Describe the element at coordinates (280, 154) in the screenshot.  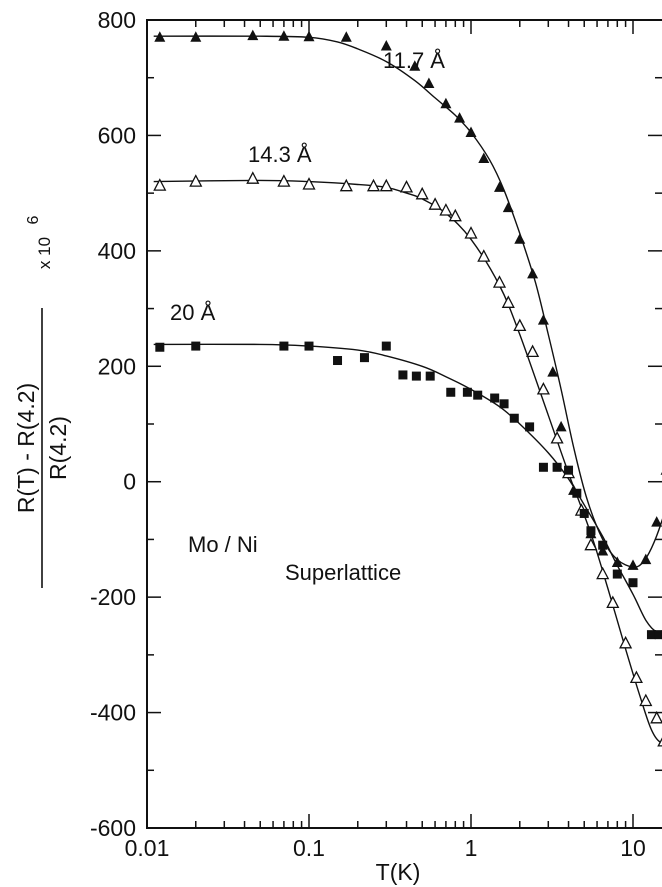
I see `series-label-14-3: 14.3 Å` at that location.